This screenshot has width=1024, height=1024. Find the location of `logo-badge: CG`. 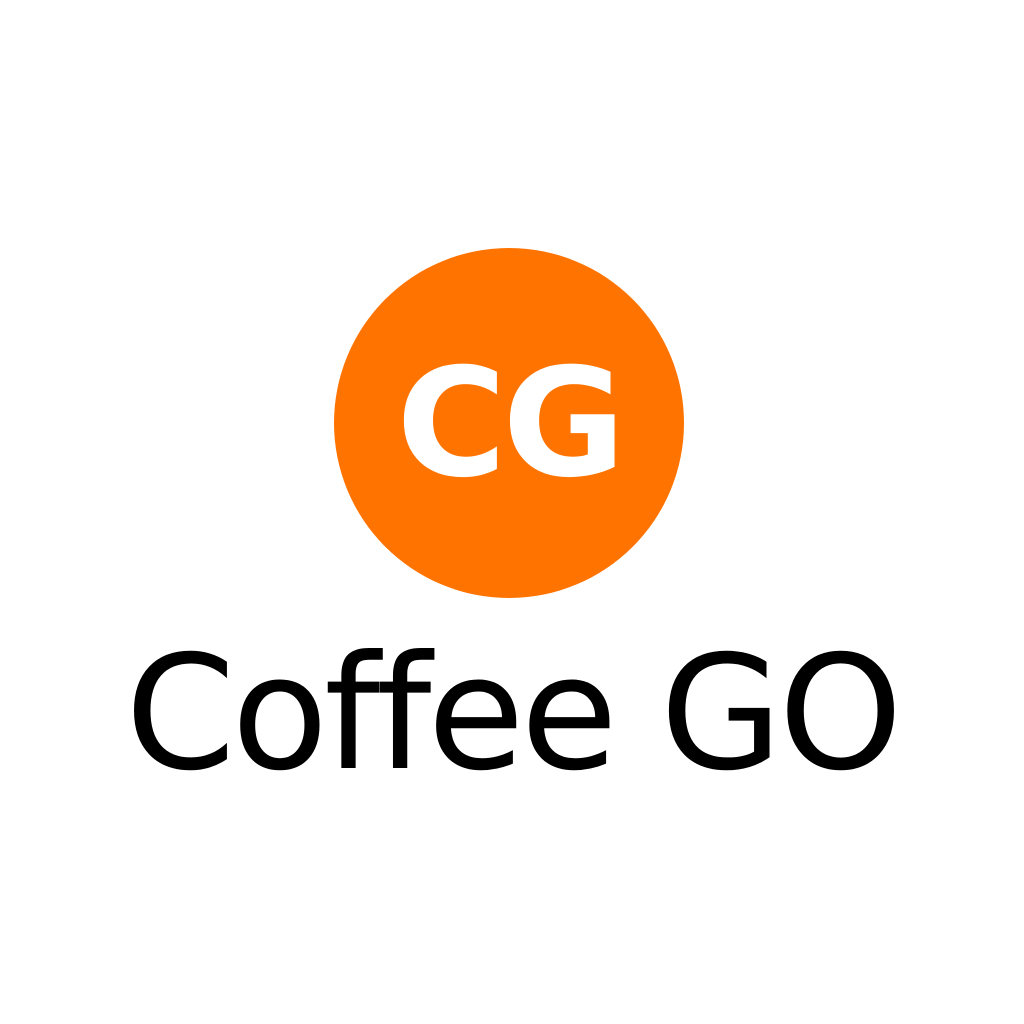

logo-badge: CG is located at coordinates (509, 423).